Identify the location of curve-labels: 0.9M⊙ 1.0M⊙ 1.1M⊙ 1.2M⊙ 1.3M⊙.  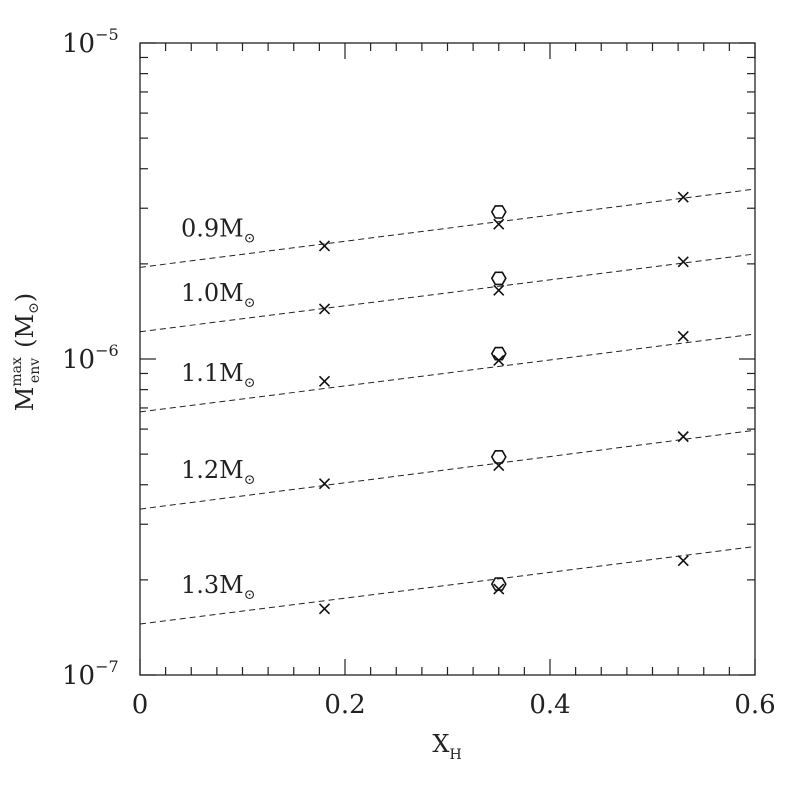
(218, 408).